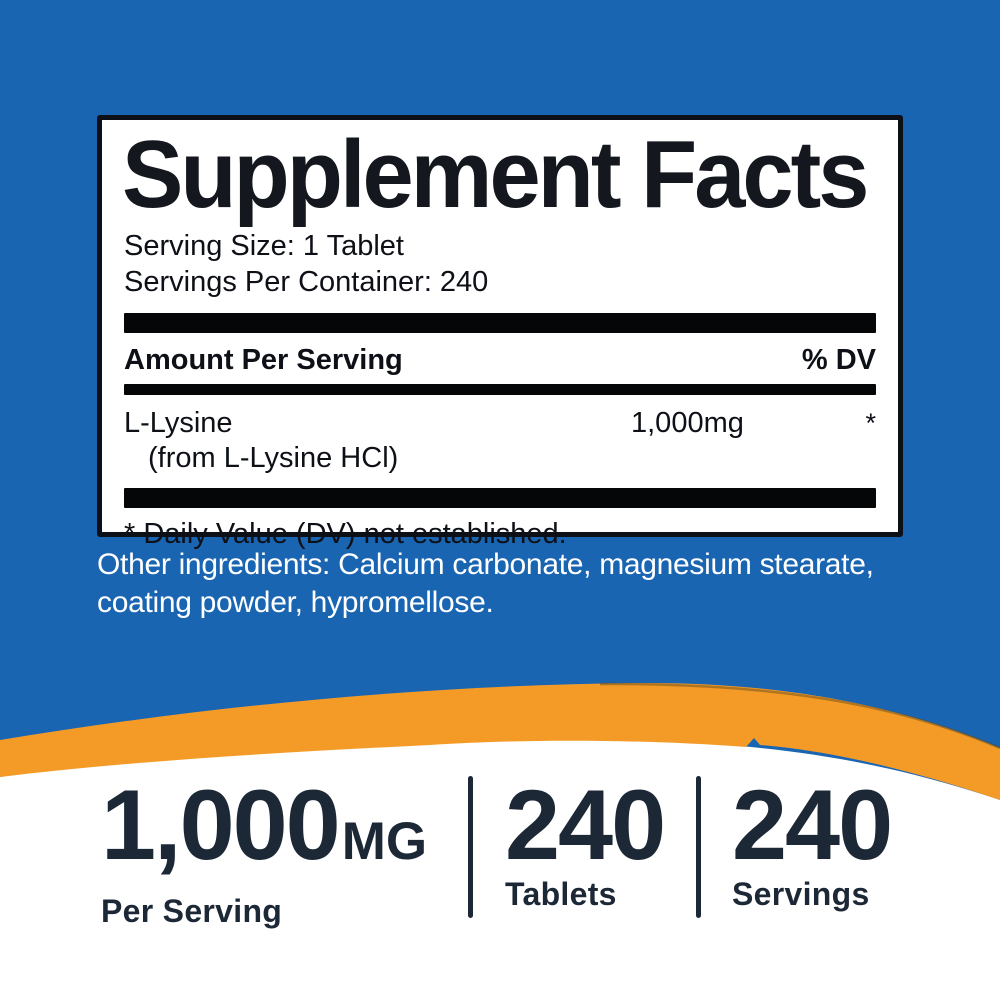 This screenshot has height=1000, width=1000. What do you see at coordinates (495, 174) in the screenshot?
I see `panel-title: Supplement Facts` at bounding box center [495, 174].